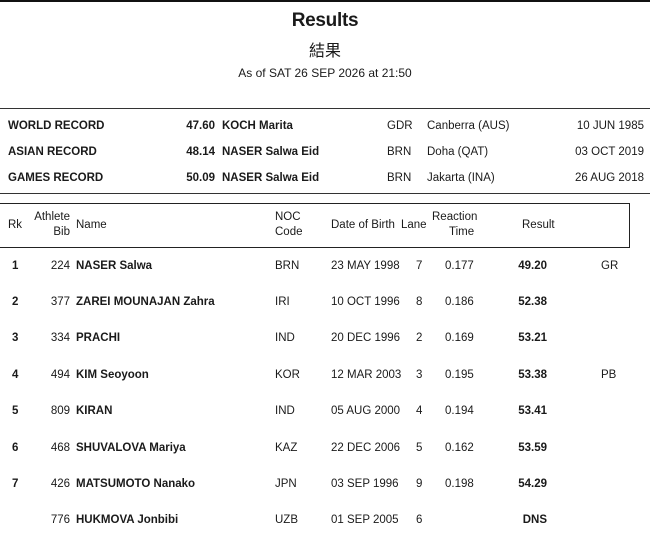  Describe the element at coordinates (459, 484) in the screenshot. I see `cell-reaction: 0.198` at that location.